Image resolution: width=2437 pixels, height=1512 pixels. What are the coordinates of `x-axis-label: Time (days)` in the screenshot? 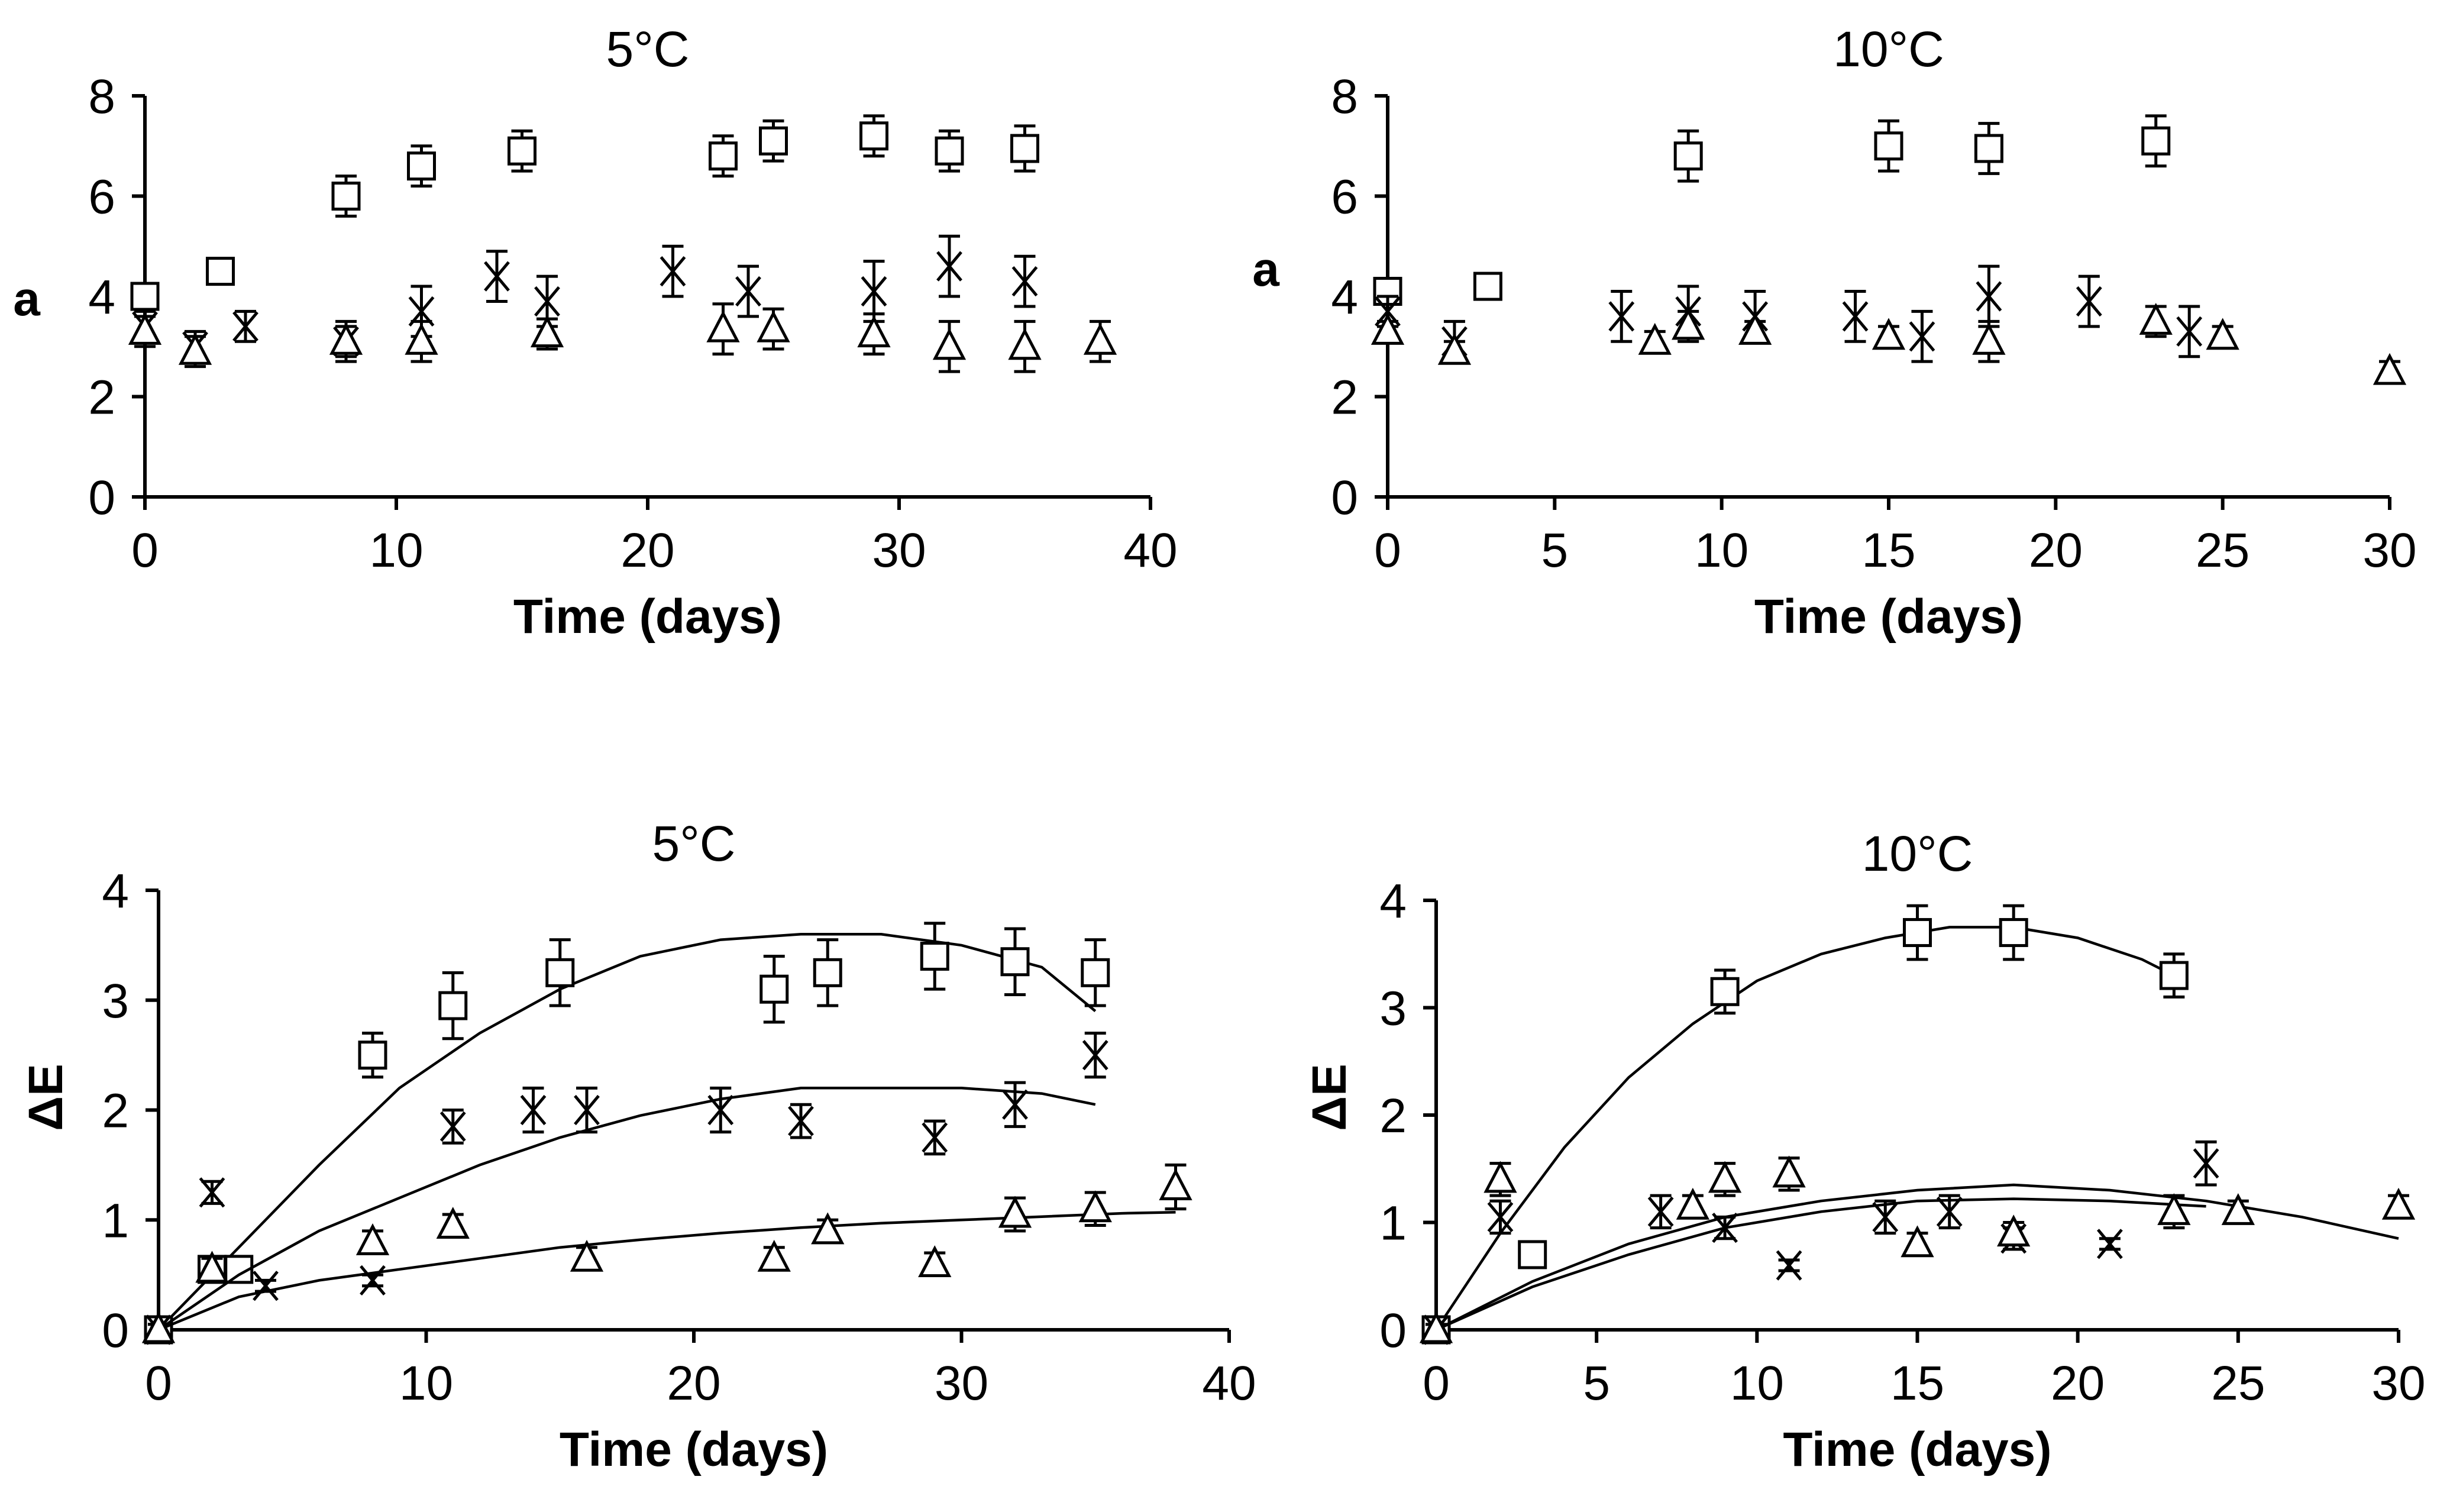 It's located at (1889, 617).